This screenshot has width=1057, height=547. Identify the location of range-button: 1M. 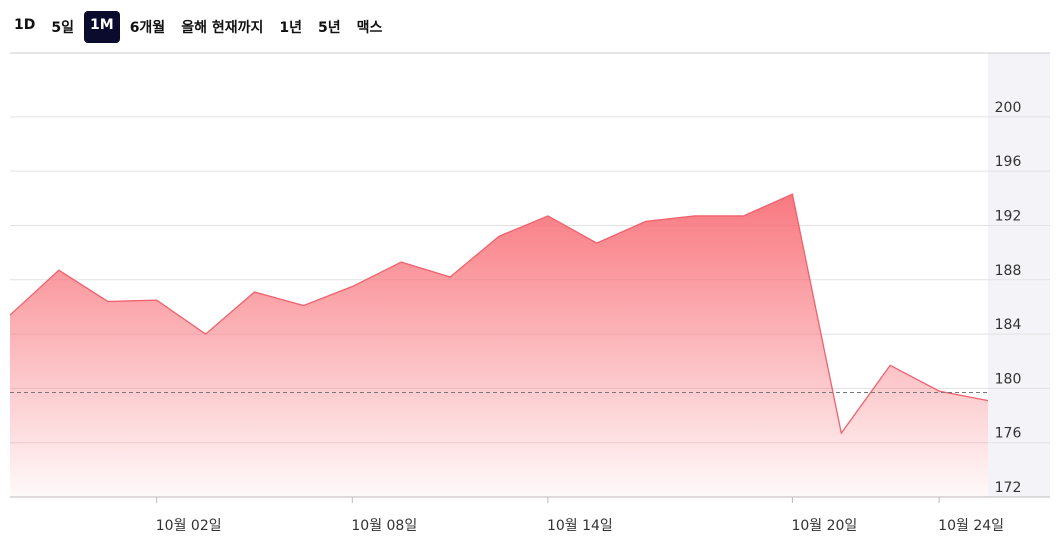
(102, 27).